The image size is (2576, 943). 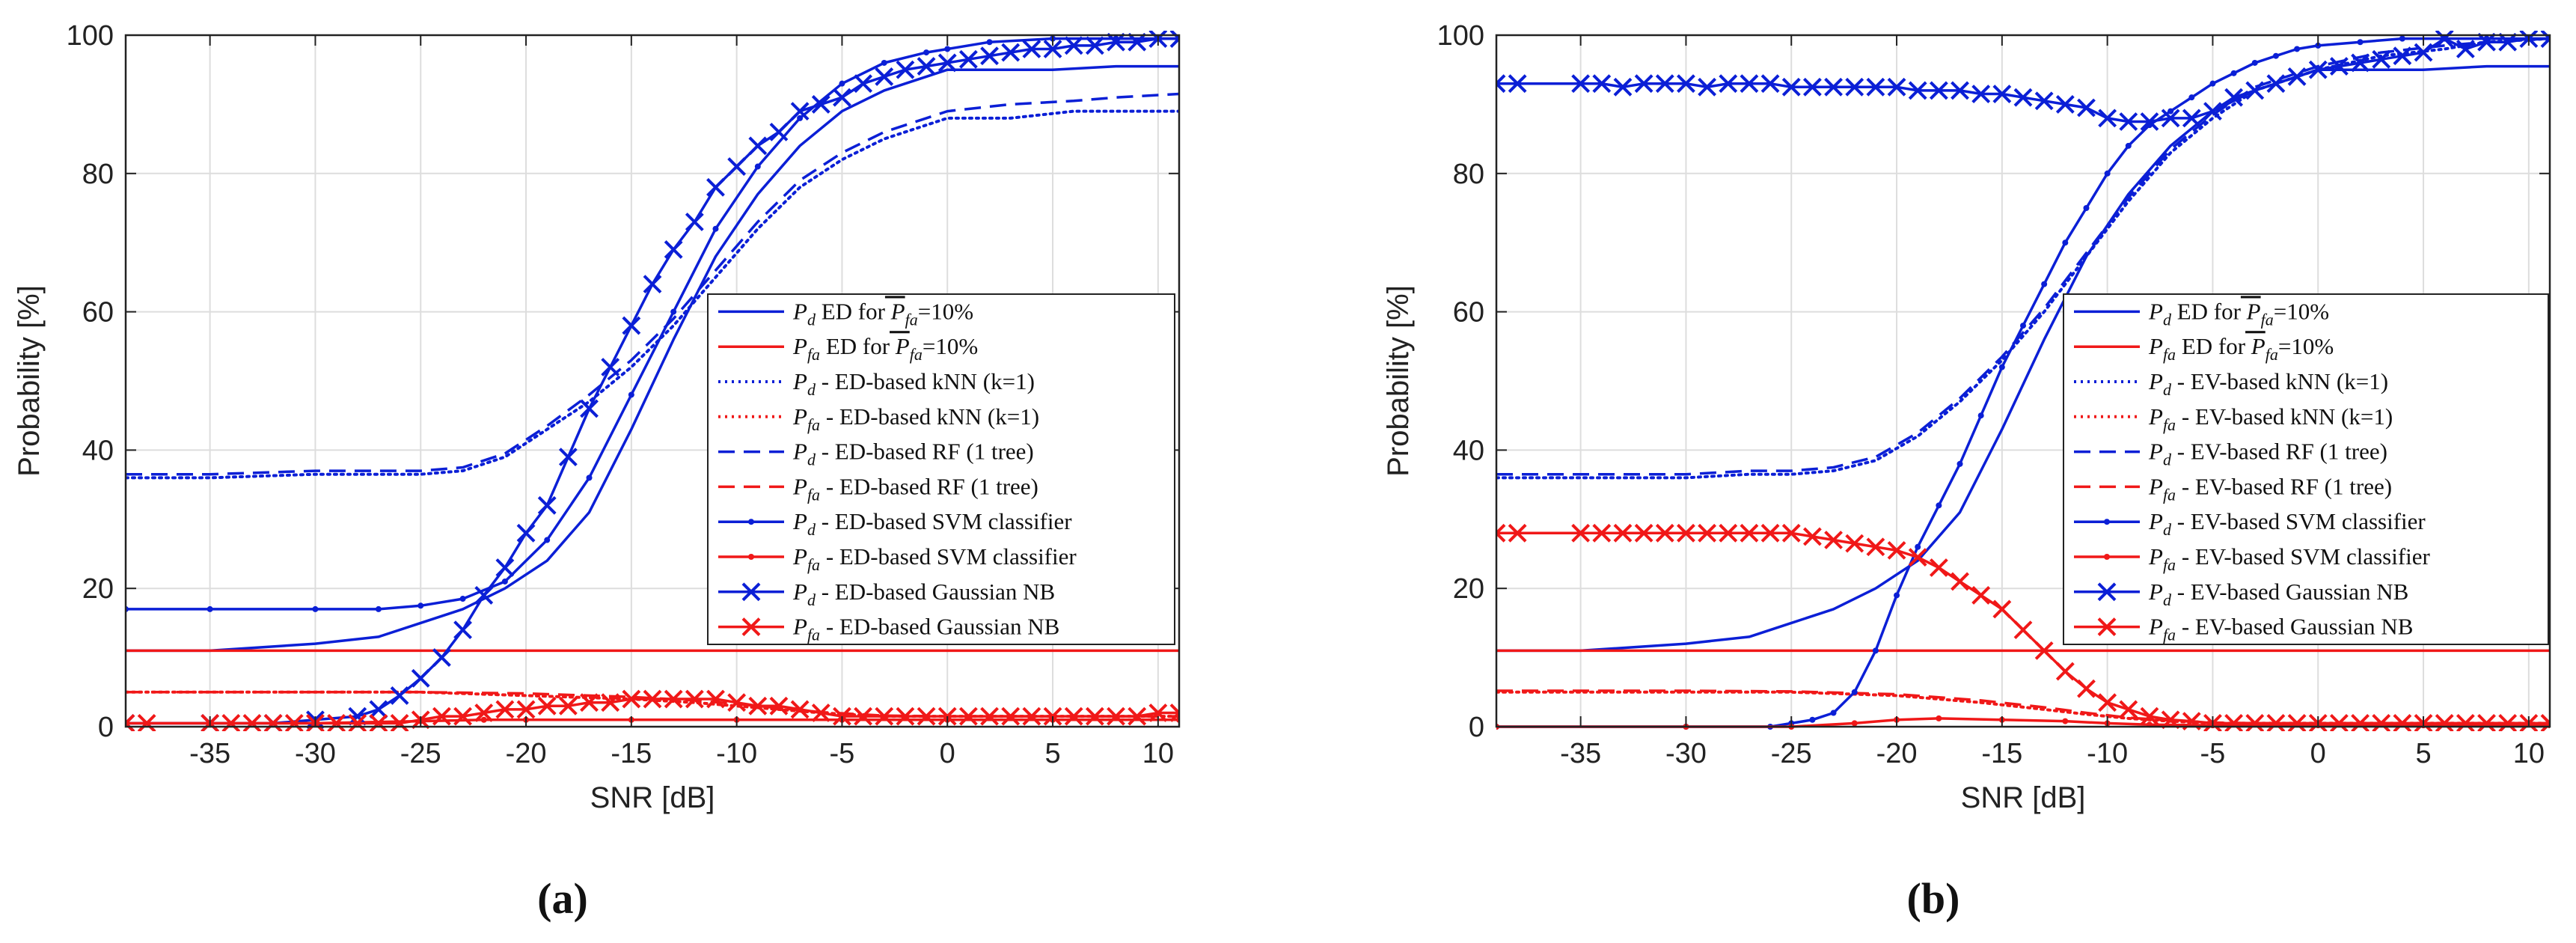 What do you see at coordinates (895, 311) in the screenshot?
I see `legend-pfa-bar: P` at bounding box center [895, 311].